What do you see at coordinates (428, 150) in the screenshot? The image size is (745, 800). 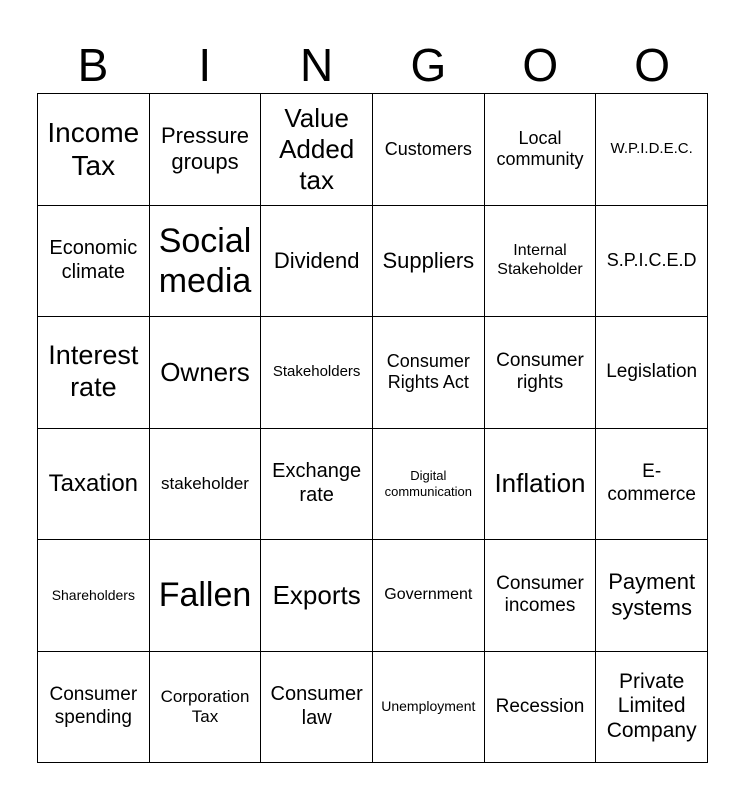 I see `bingo-cell: Customers` at bounding box center [428, 150].